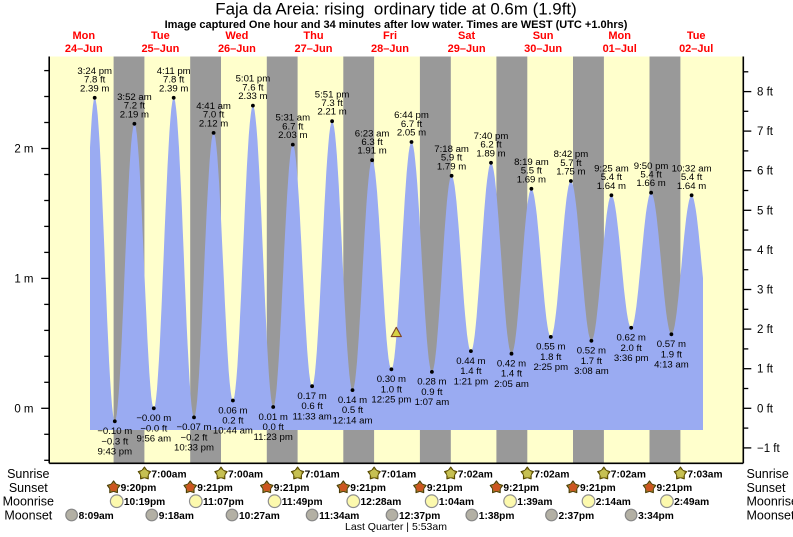  What do you see at coordinates (153, 428) in the screenshot?
I see `svg-text: −0.0 ft` at bounding box center [153, 428].